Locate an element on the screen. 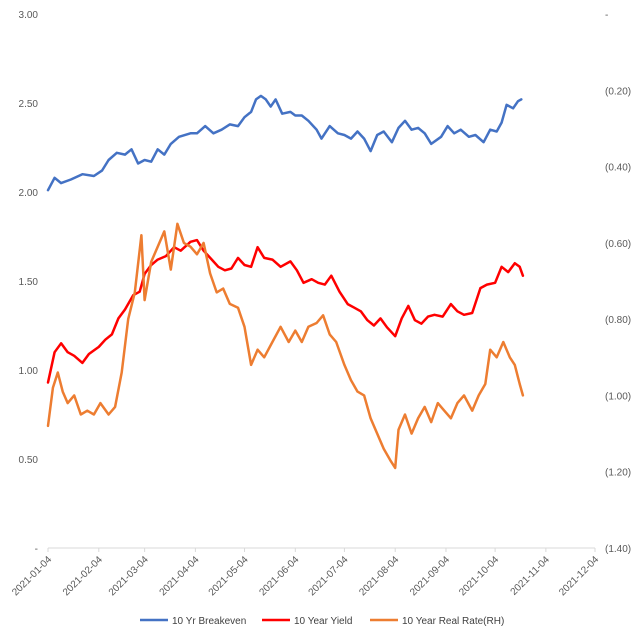 This screenshot has height=640, width=640. left-tick-label: 1.50 is located at coordinates (29, 282).